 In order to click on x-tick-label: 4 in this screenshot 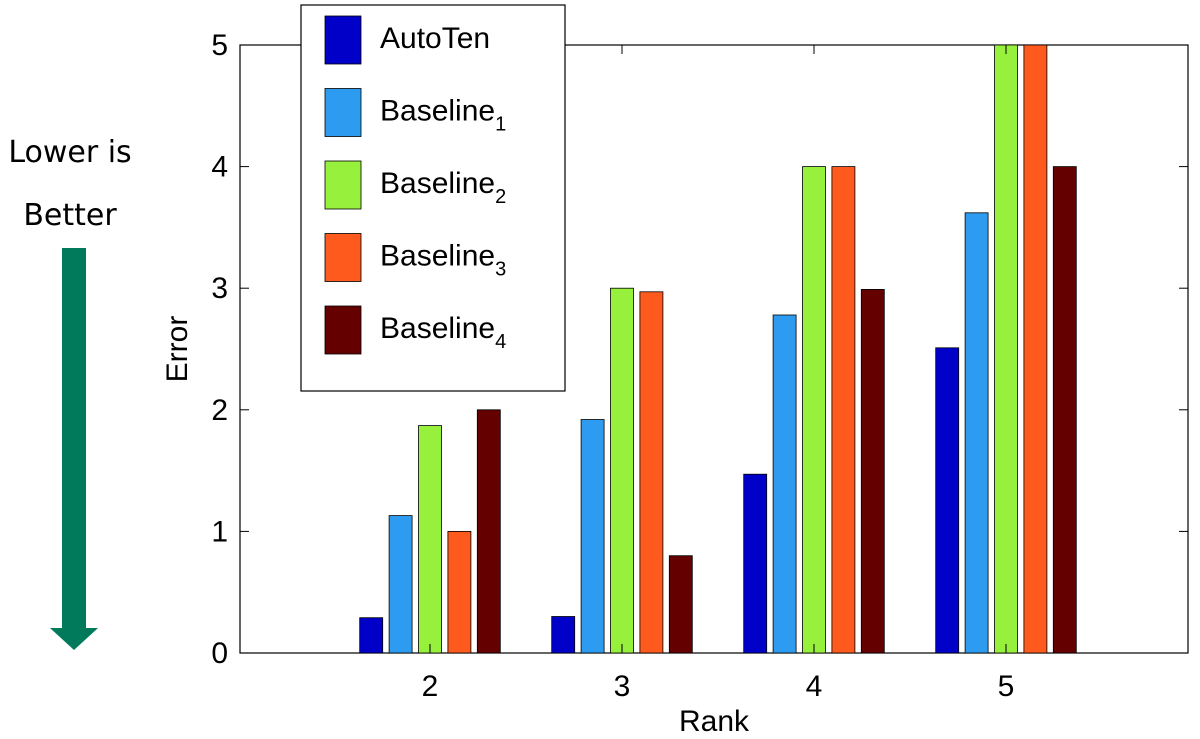, I will do `click(814, 686)`.